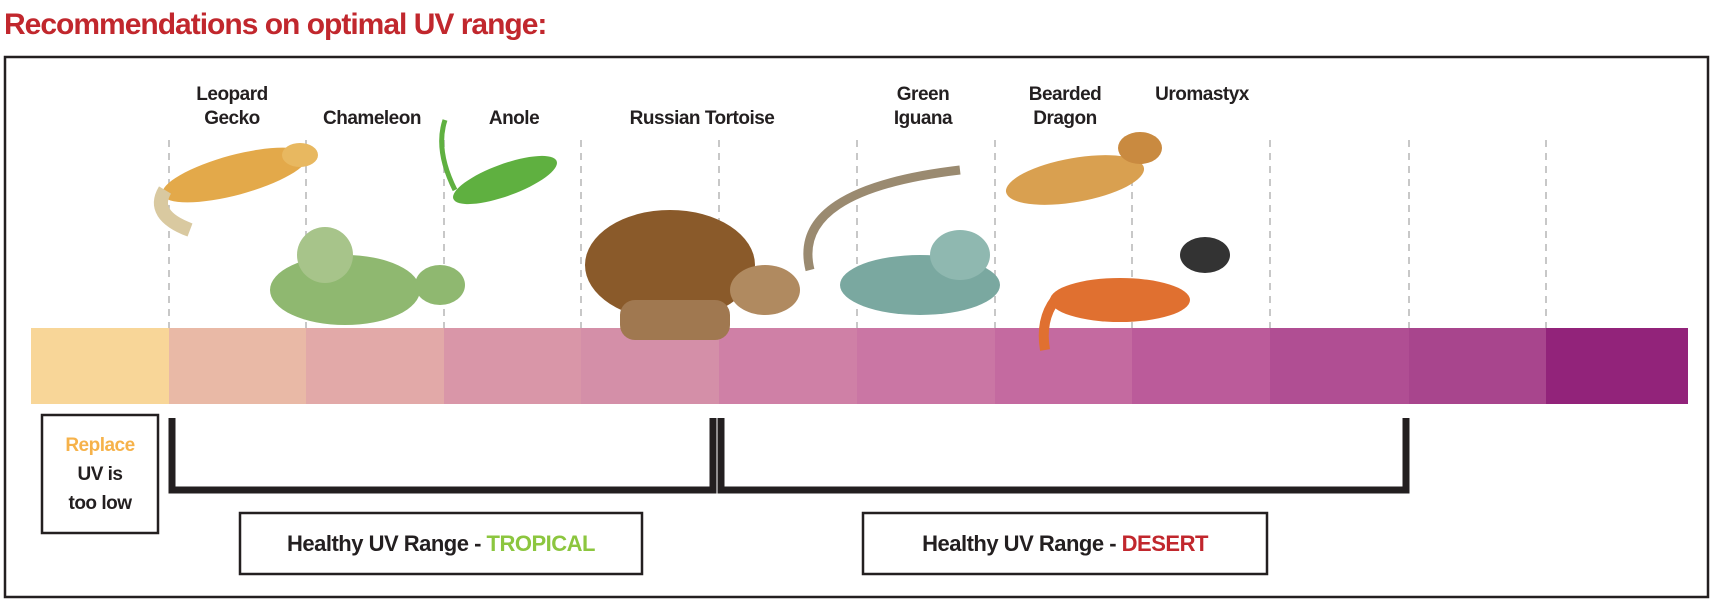 This screenshot has width=1713, height=602. I want to click on uromastyx-illustration, so click(1134, 294).